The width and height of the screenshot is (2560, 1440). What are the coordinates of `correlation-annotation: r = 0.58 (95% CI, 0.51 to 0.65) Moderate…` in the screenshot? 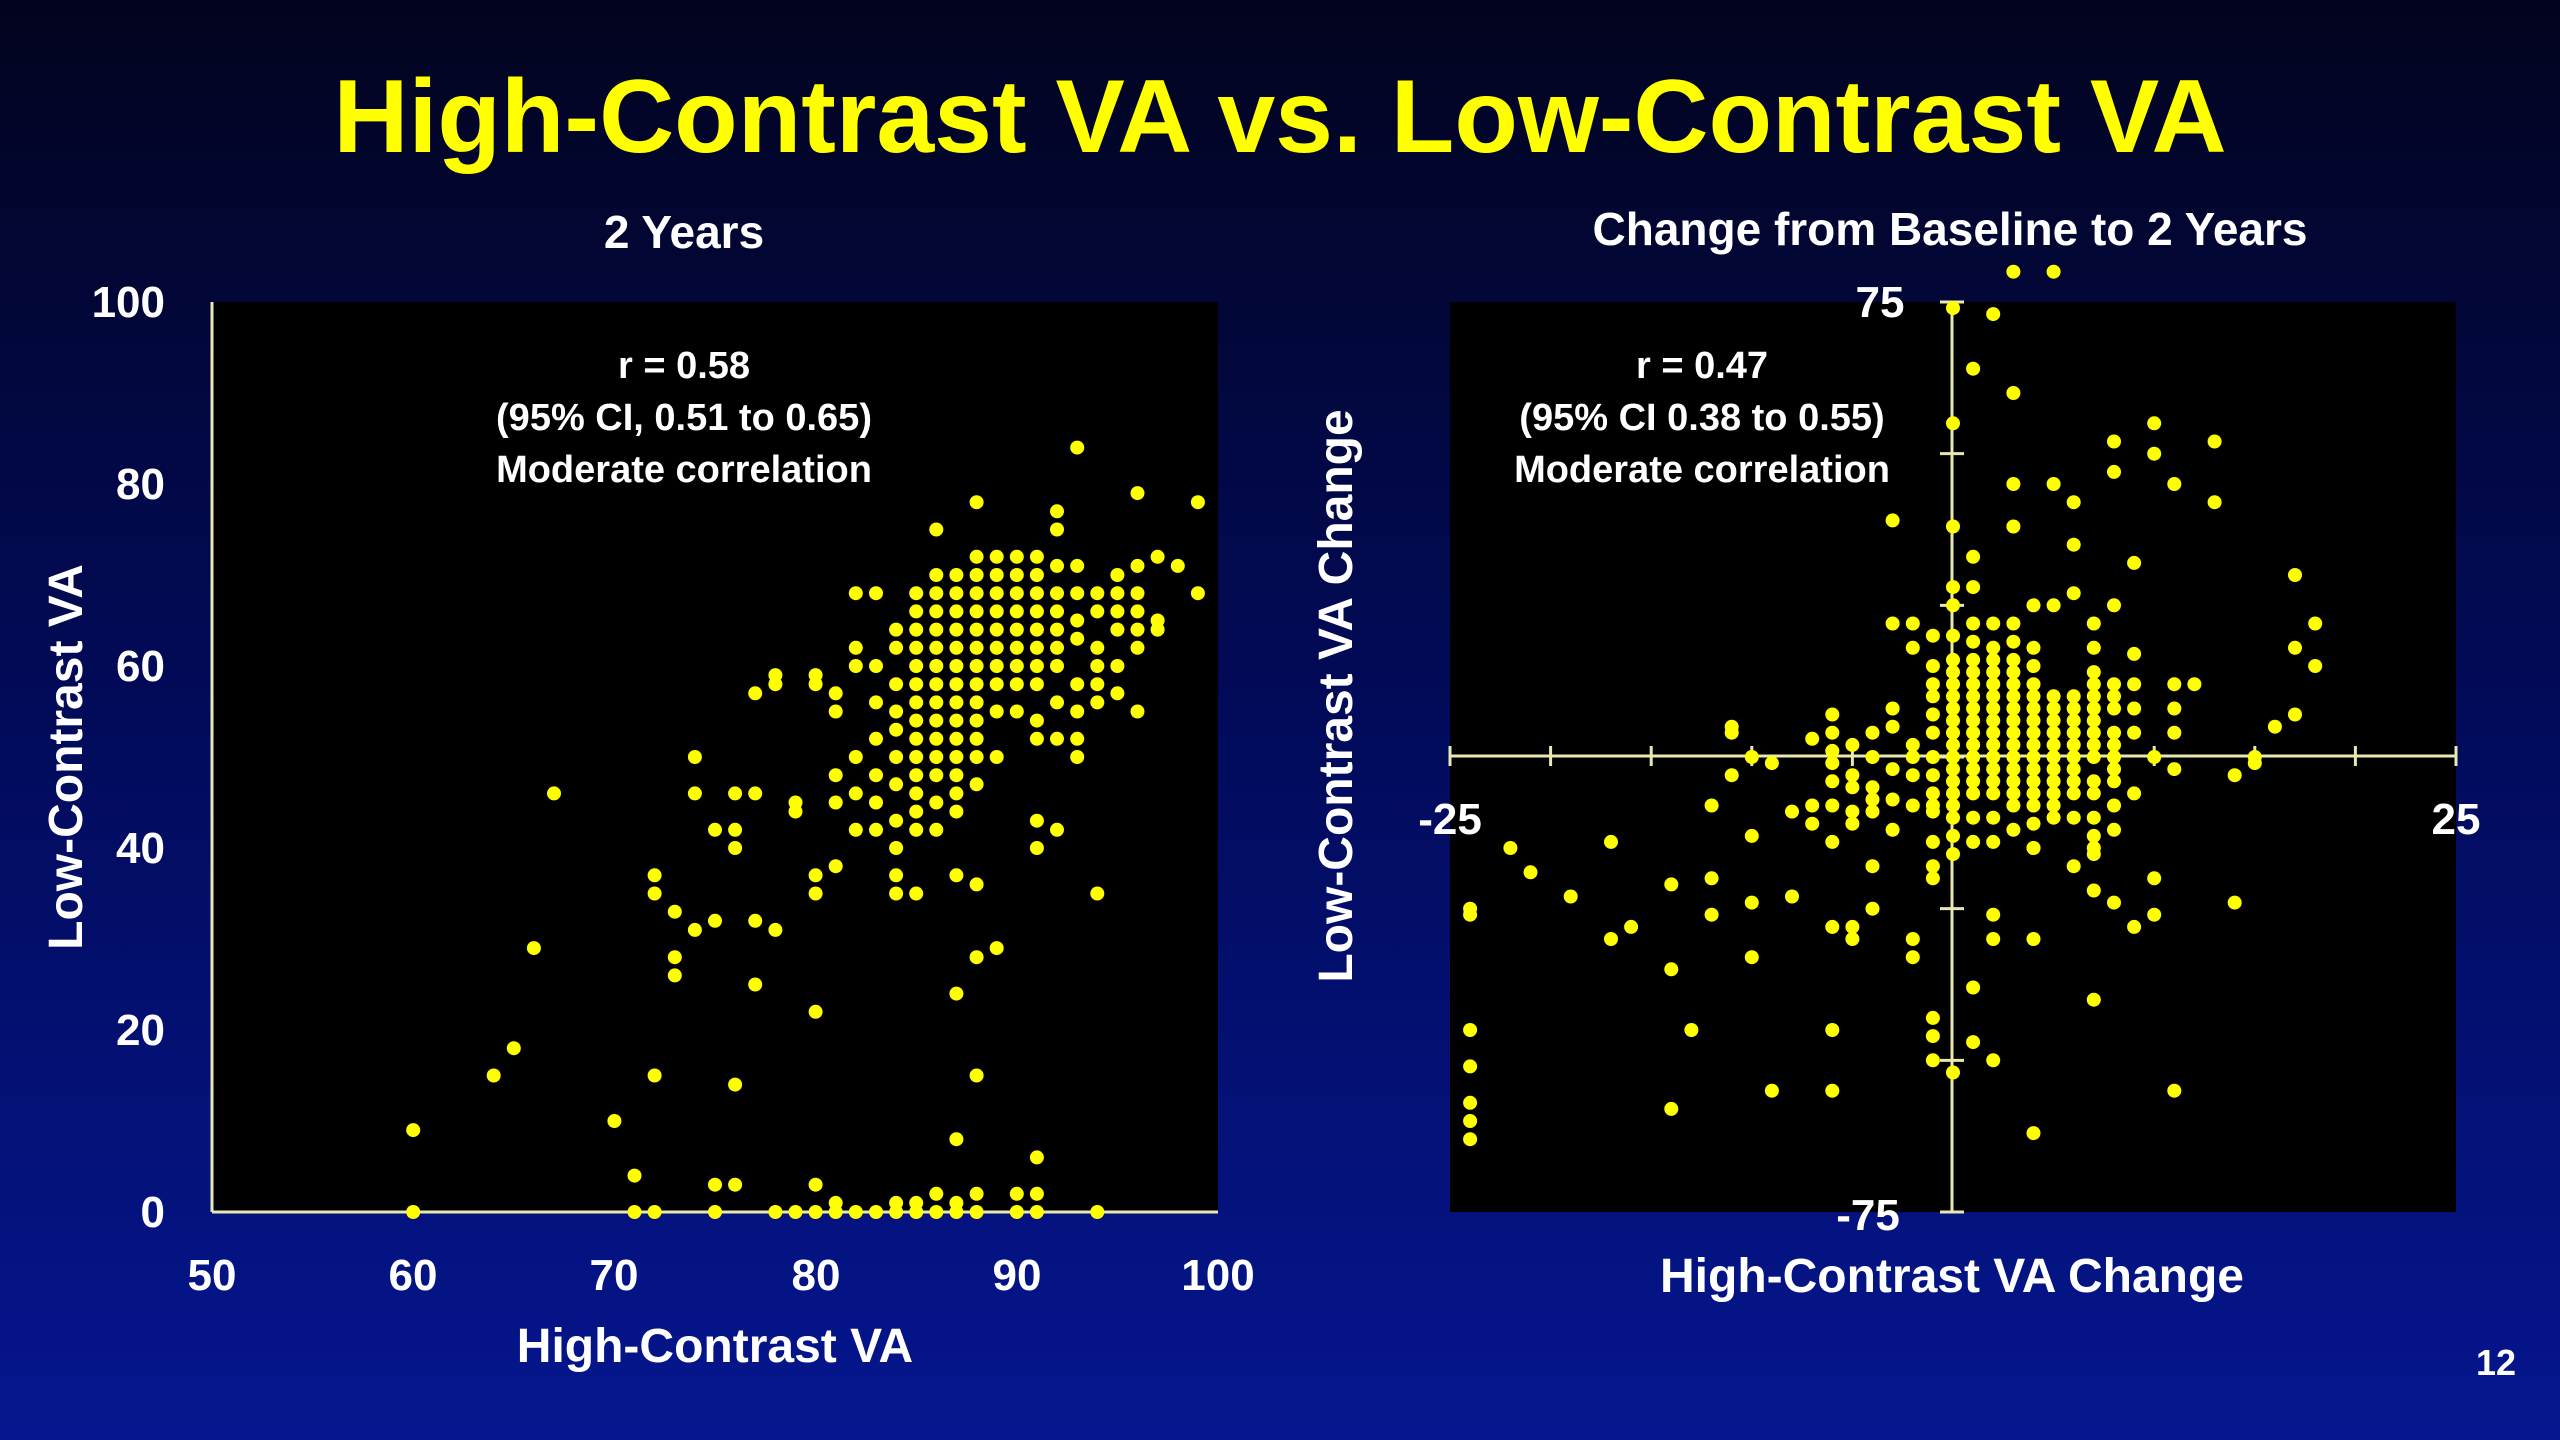 It's located at (684, 418).